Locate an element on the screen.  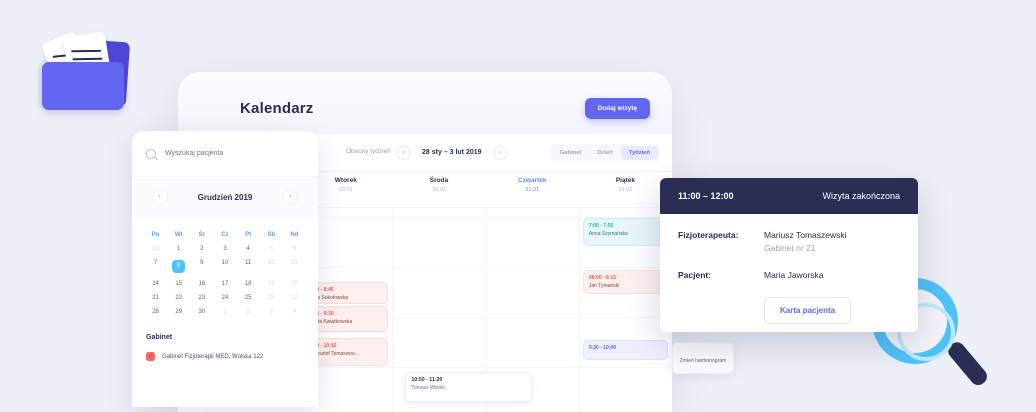
patient-card-button: Karta pacjenta is located at coordinates (808, 310).